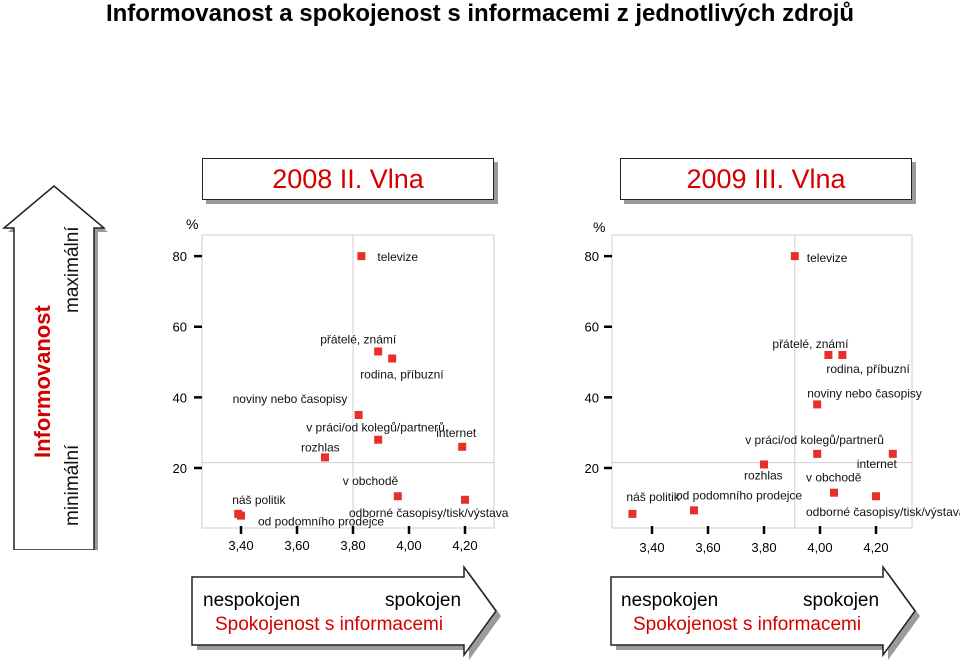  I want to click on right-arrow-spokojen: spokojen, so click(841, 600).